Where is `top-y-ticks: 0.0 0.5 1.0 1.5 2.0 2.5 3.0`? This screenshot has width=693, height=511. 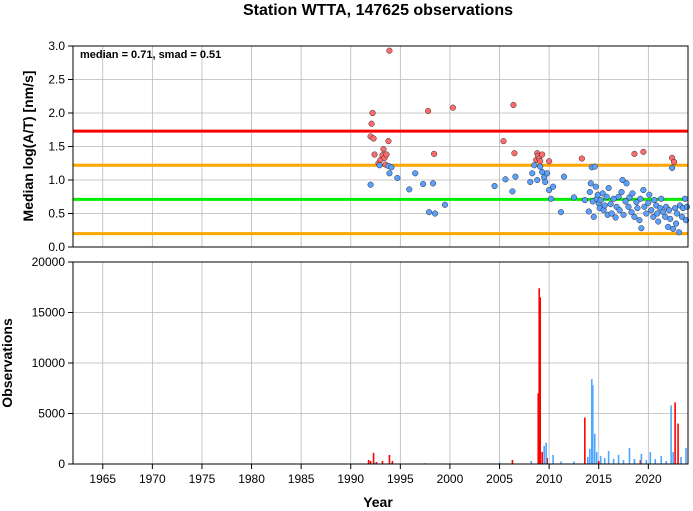 top-y-ticks: 0.0 0.5 1.0 1.5 2.0 2.5 3.0 is located at coordinates (60, 146).